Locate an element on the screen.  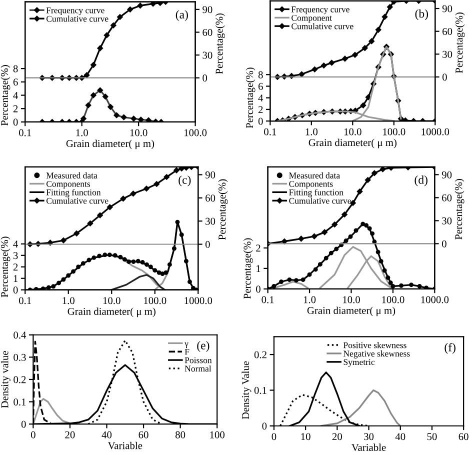
x-tick-label: 50 is located at coordinates (432, 436).